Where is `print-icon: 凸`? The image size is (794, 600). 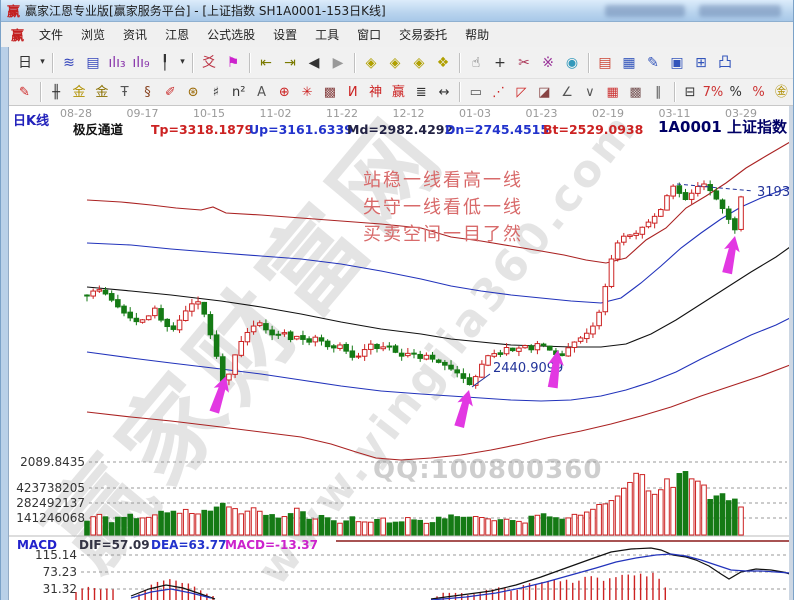
print-icon: 凸 is located at coordinates (725, 62).